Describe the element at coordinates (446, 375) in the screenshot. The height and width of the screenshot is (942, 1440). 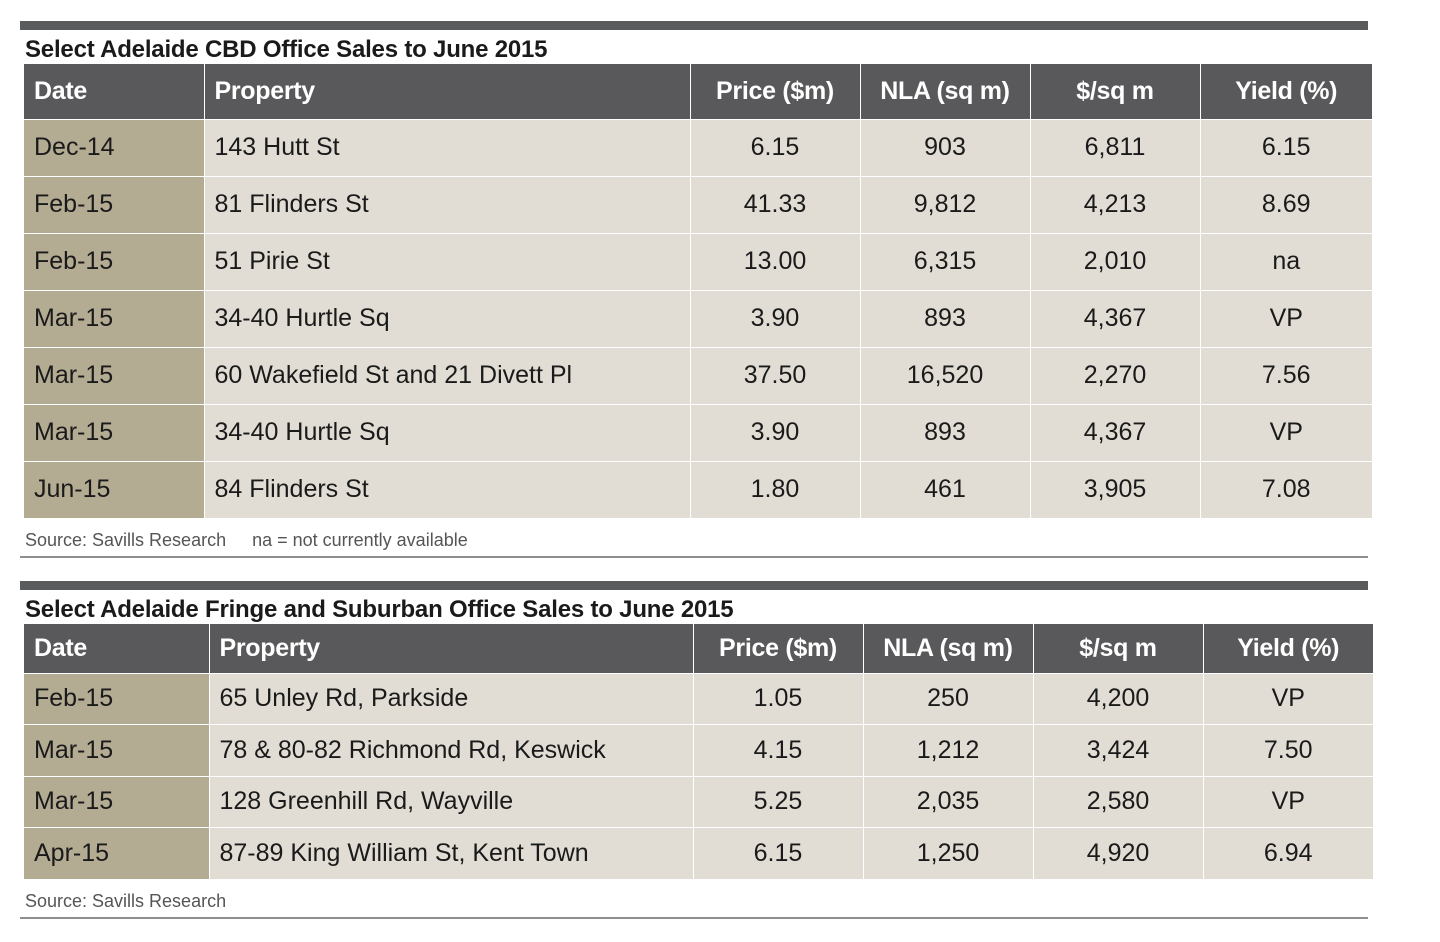
I see `property-cell: 60 Wakefield St and 21 Divett Pl` at that location.